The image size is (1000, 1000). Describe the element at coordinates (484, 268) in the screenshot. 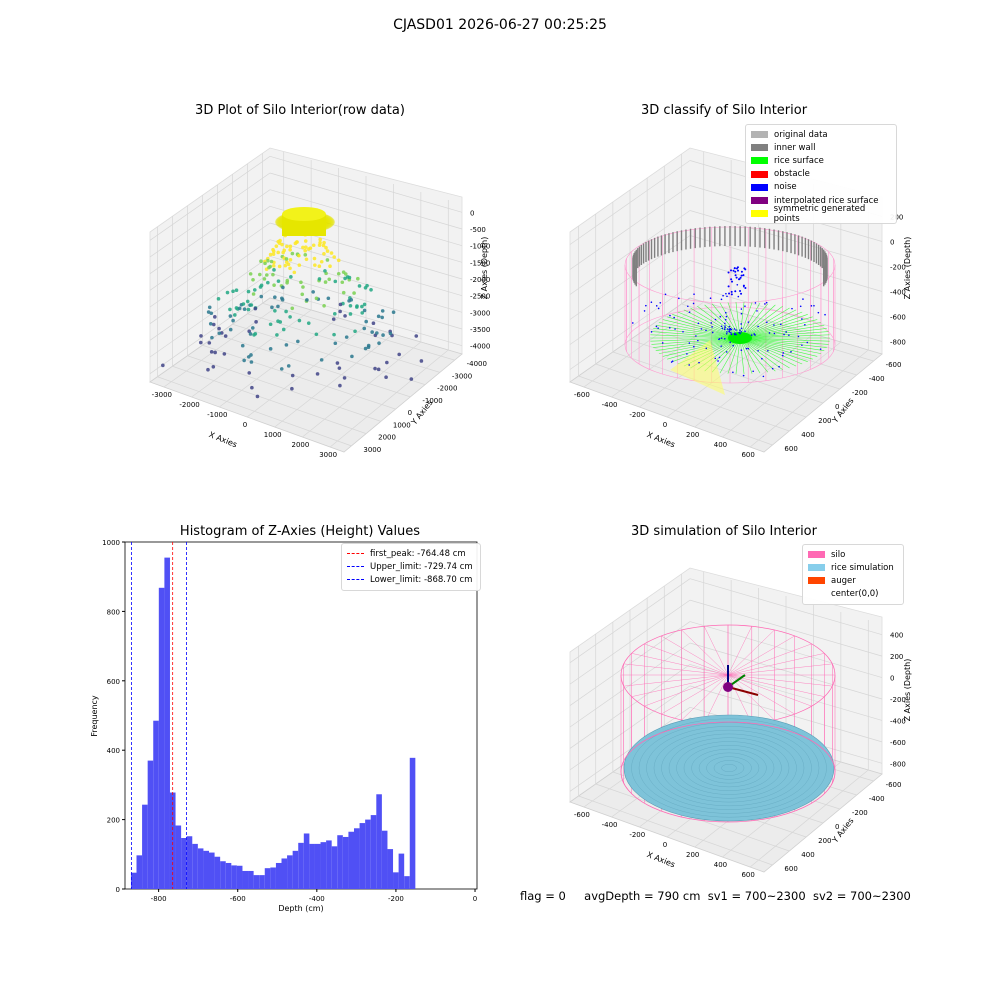

I see `p1-zlabel: Z Axies (Depth)` at that location.